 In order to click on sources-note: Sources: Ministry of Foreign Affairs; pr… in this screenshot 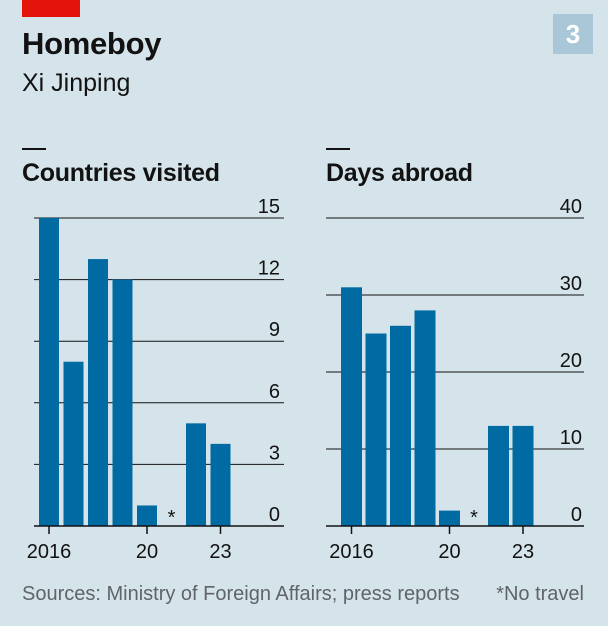, I will do `click(241, 594)`.